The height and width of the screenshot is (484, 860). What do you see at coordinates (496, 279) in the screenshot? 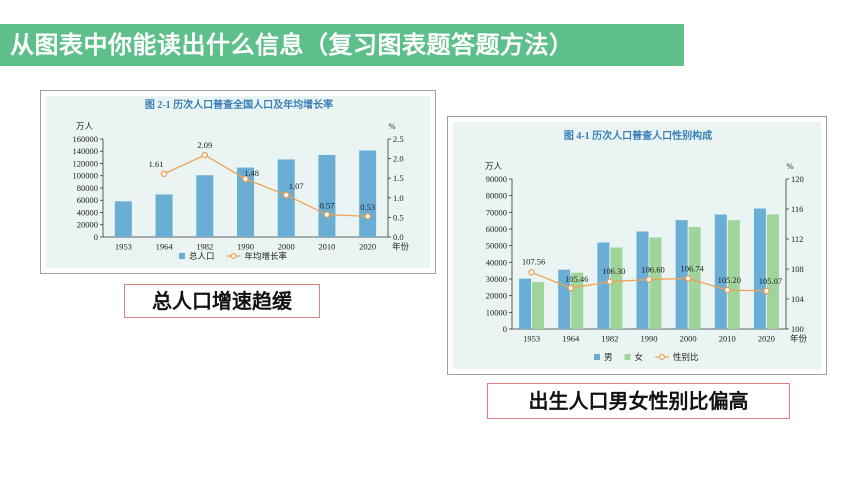
I see `y-tick-label-left: 30000` at bounding box center [496, 279].